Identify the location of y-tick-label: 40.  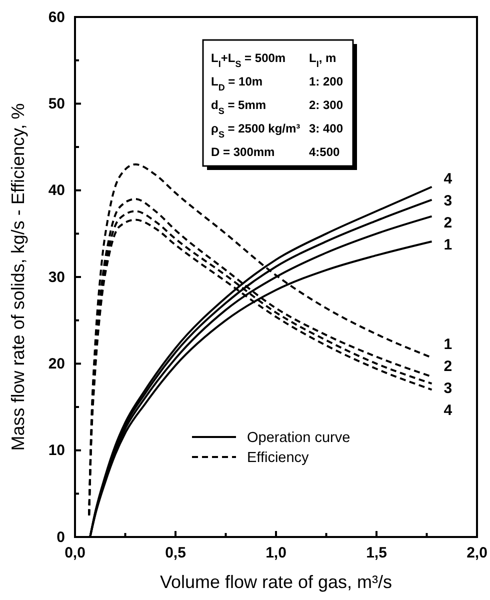
(56, 191).